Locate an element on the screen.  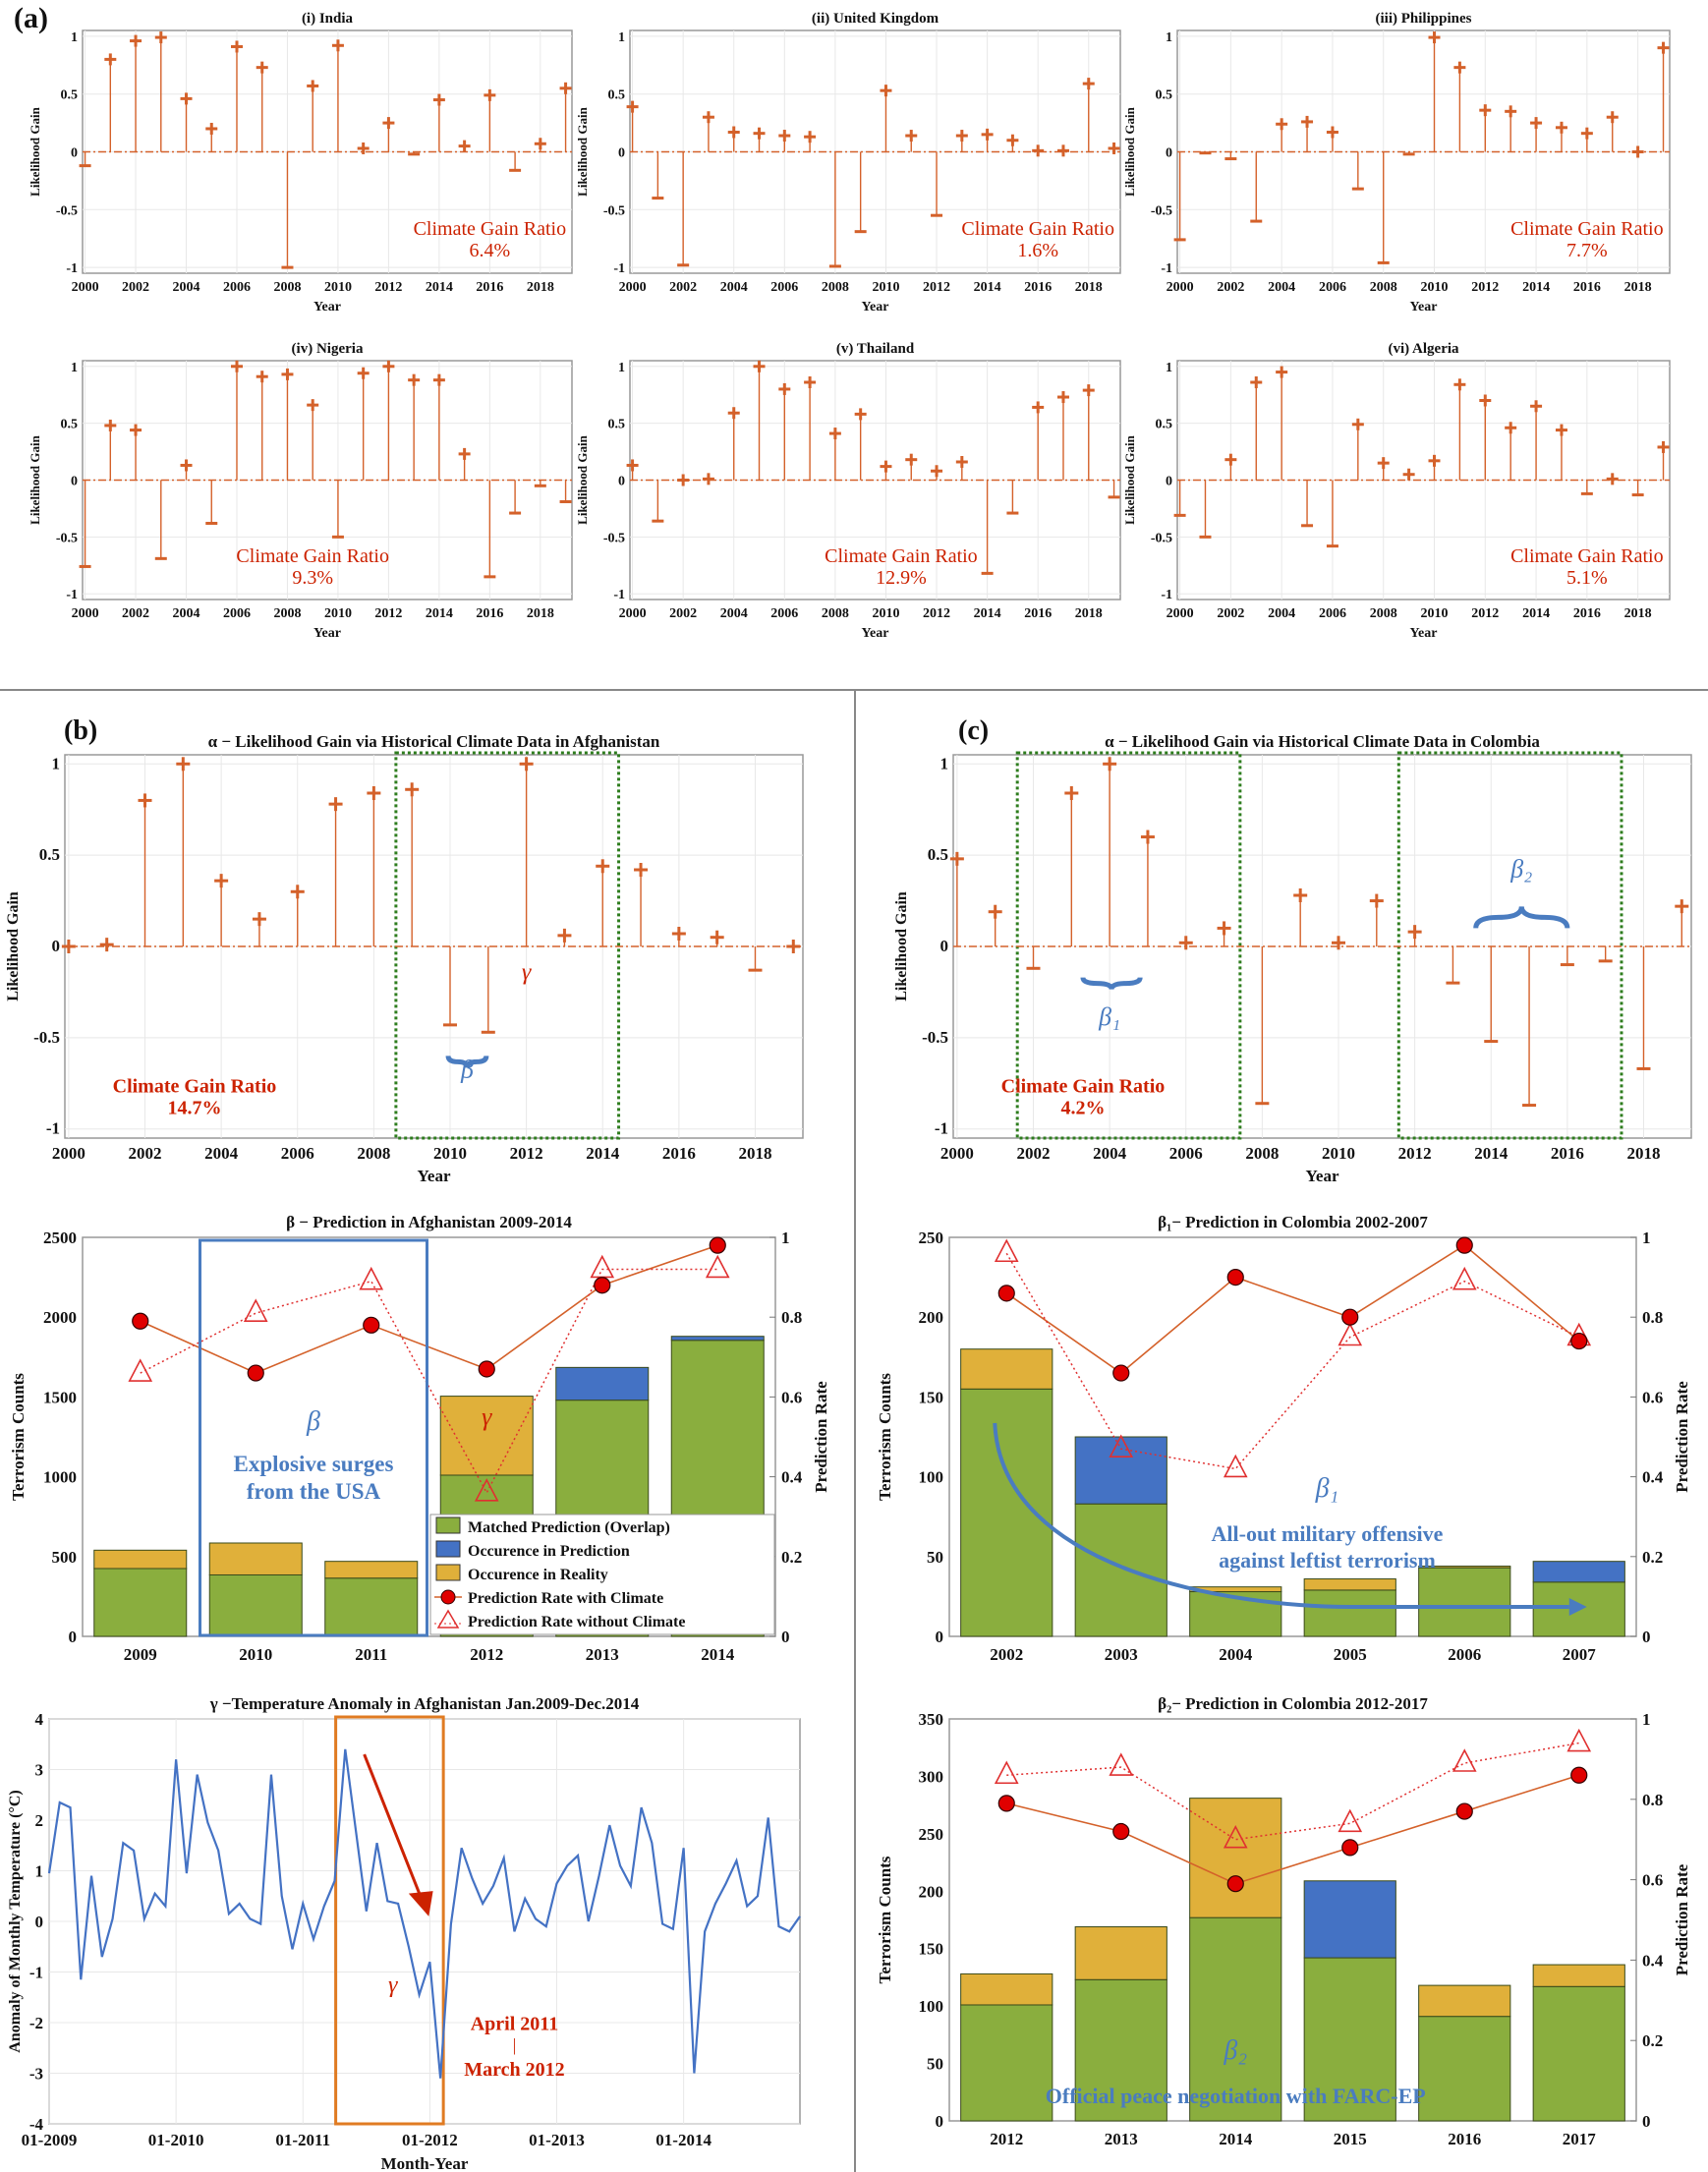
x-tick-label: 2012 is located at coordinates (388, 613).